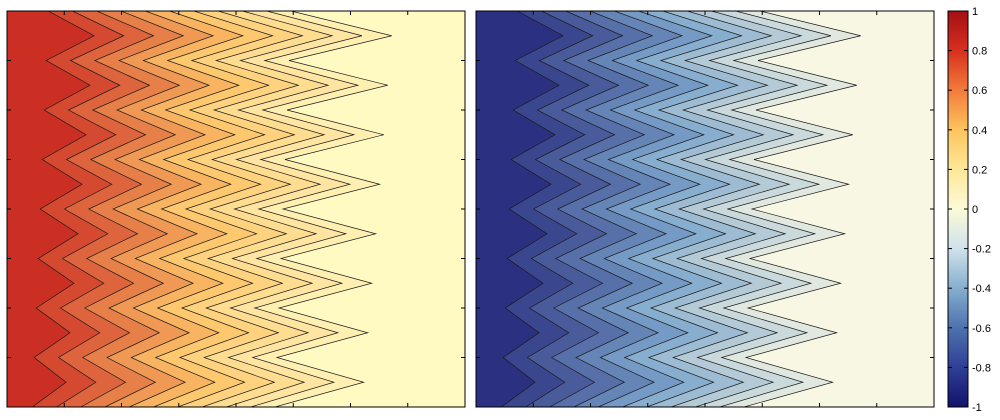 This screenshot has width=1000, height=420. I want to click on colorbar: 1 0.8 0.6 0.4 0.2 0 -0.2 -0.4 -0.6 -0.8 -1, so click(969, 210).